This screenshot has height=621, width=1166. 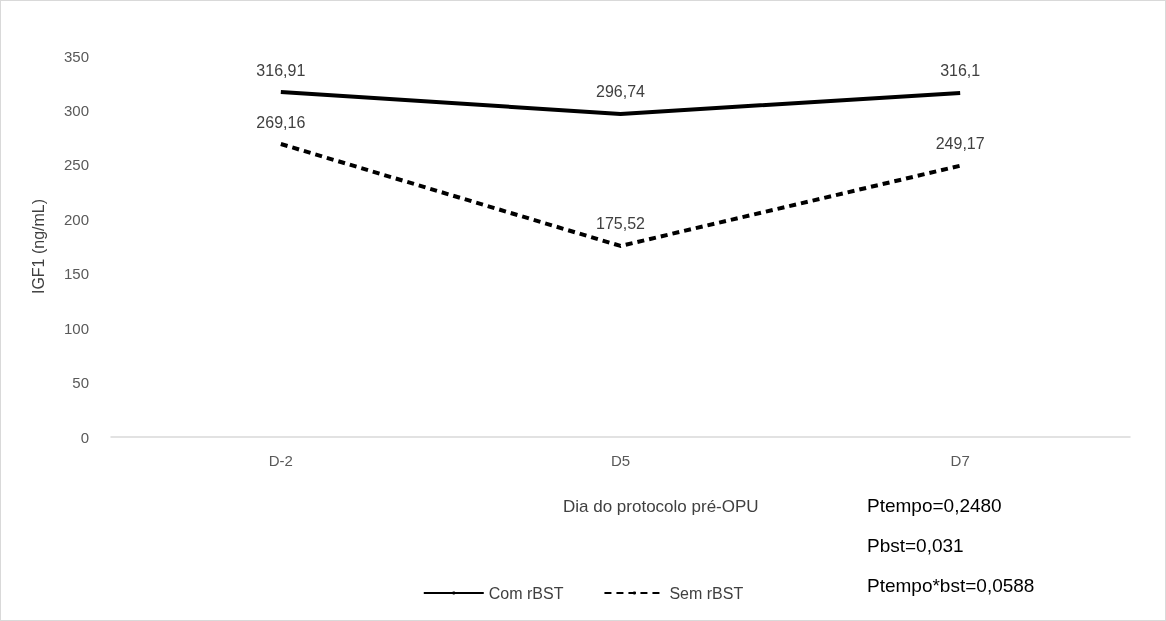 I want to click on text: Pbst=0,031, so click(x=915, y=545).